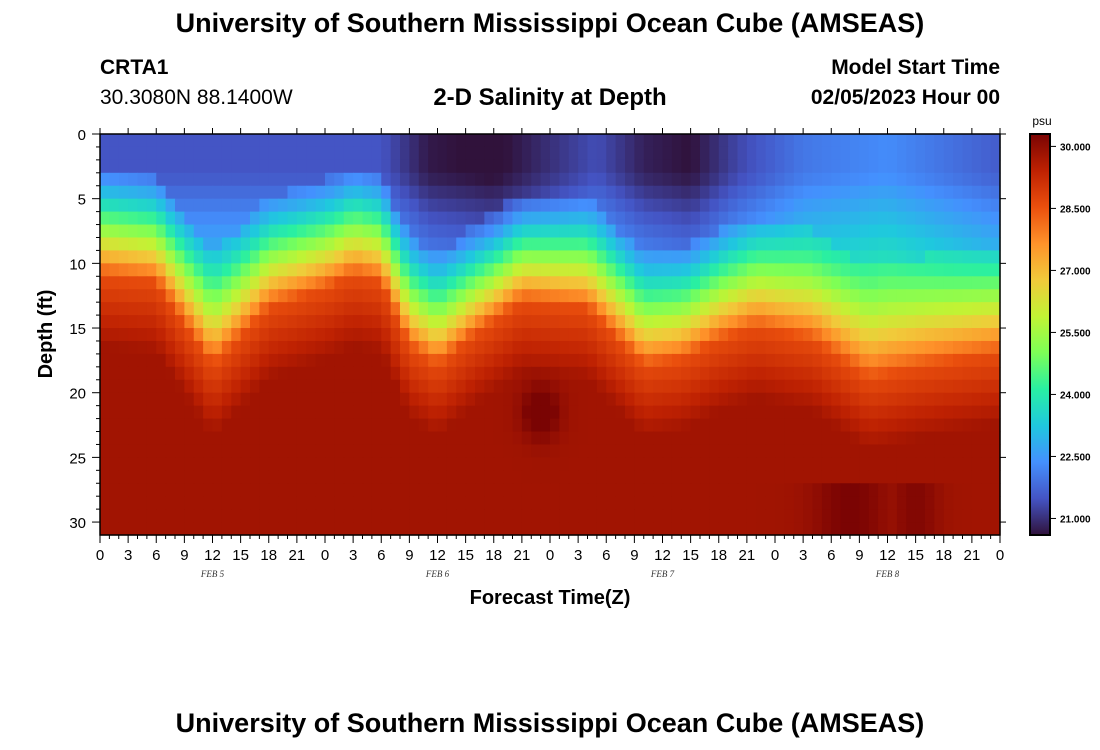 The width and height of the screenshot is (1100, 750). What do you see at coordinates (1075, 457) in the screenshot?
I see `colorbar-tick-label: 22.500` at bounding box center [1075, 457].